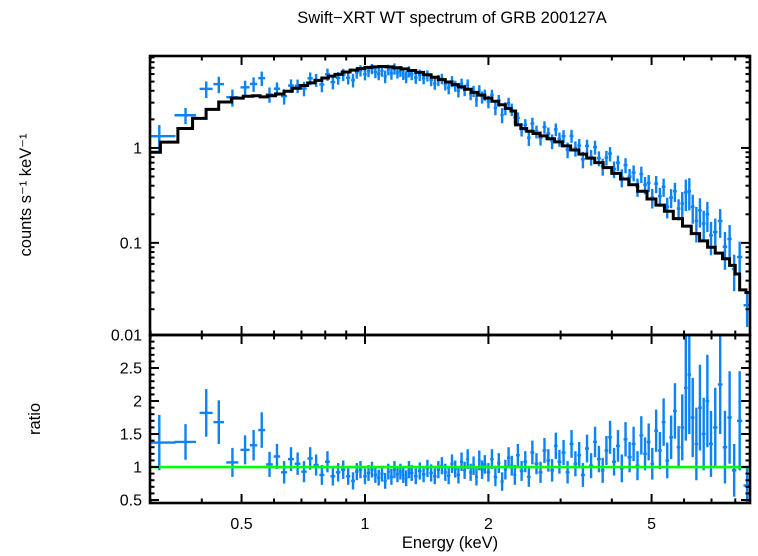 The image size is (758, 556). Describe the element at coordinates (452, 18) in the screenshot. I see `plot-title: Swift−XRT WT spectrum of GRB 200127A` at that location.